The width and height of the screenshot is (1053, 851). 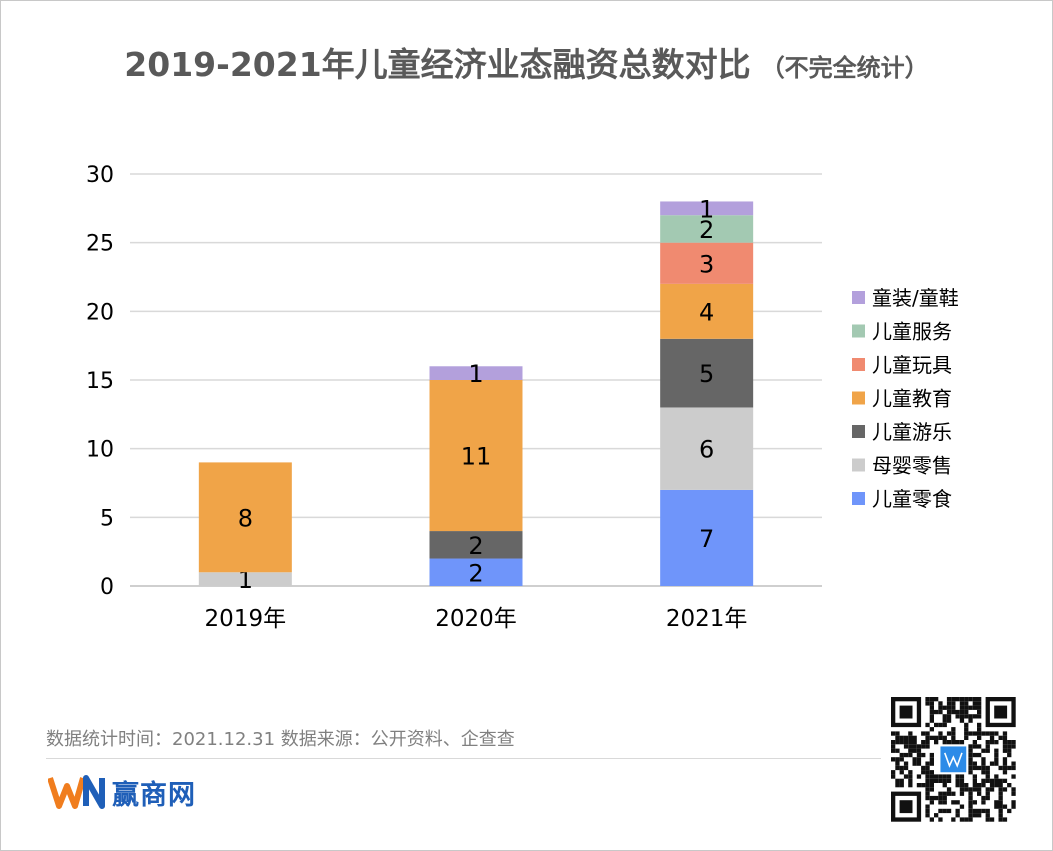 I want to click on legend-label: 儿童服务, so click(x=912, y=332).